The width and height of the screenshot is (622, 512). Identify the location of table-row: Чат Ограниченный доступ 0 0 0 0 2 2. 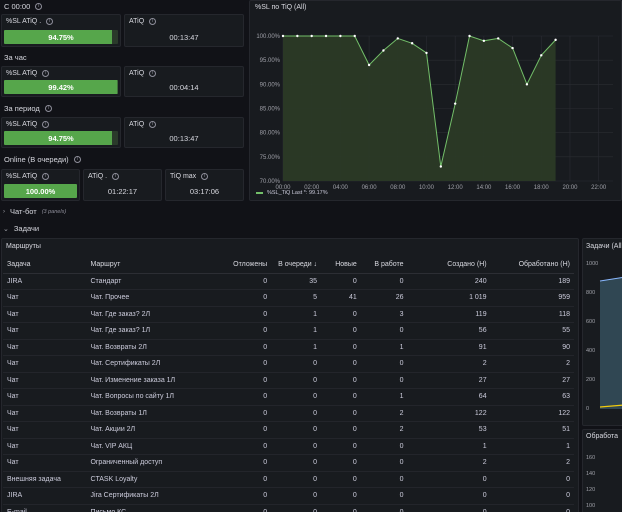
(288, 463).